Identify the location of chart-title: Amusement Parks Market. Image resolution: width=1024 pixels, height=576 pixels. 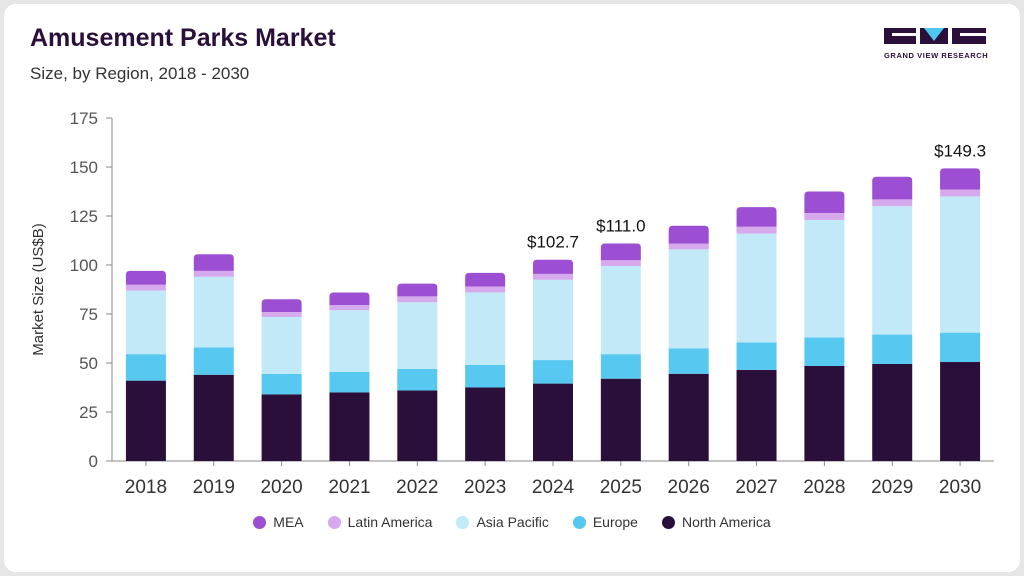
(183, 38).